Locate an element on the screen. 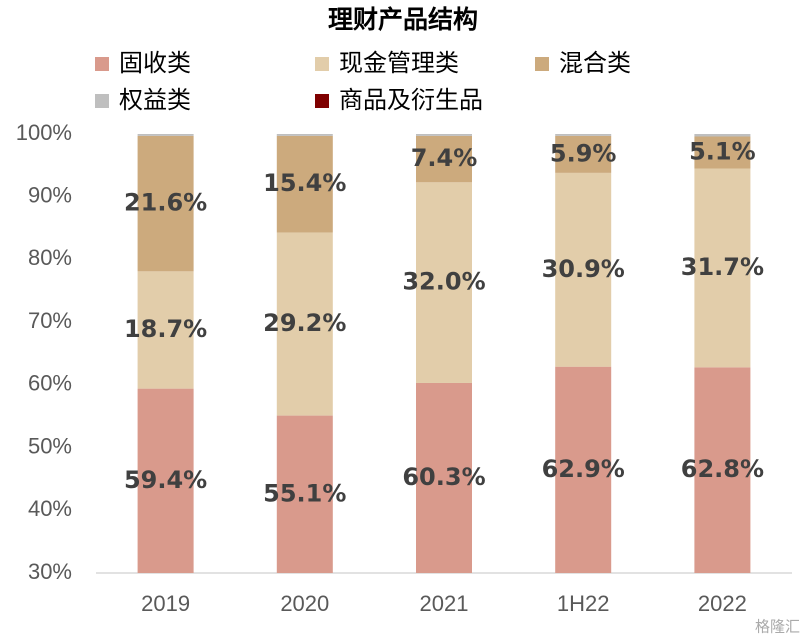 This screenshot has width=809, height=643. data-label: 5.1% is located at coordinates (722, 152).